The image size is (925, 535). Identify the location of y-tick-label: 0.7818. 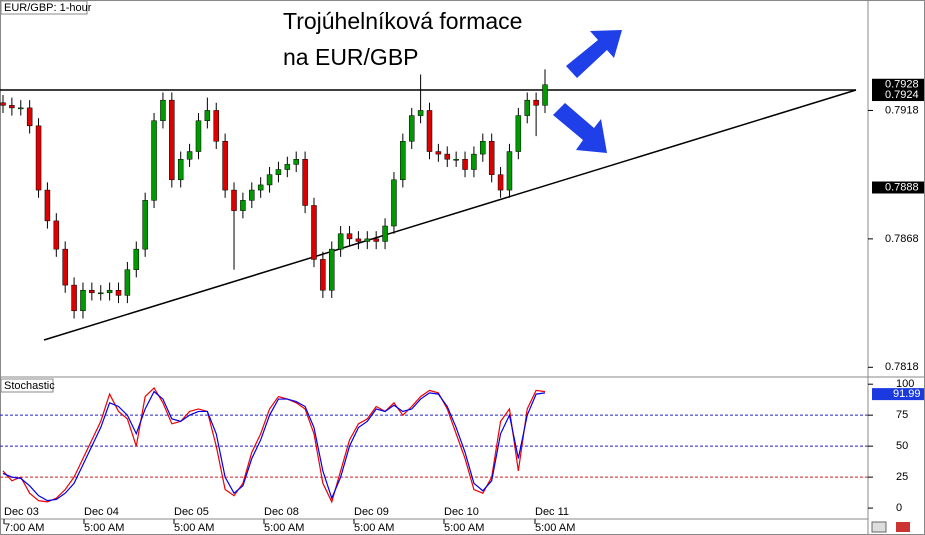
(902, 367).